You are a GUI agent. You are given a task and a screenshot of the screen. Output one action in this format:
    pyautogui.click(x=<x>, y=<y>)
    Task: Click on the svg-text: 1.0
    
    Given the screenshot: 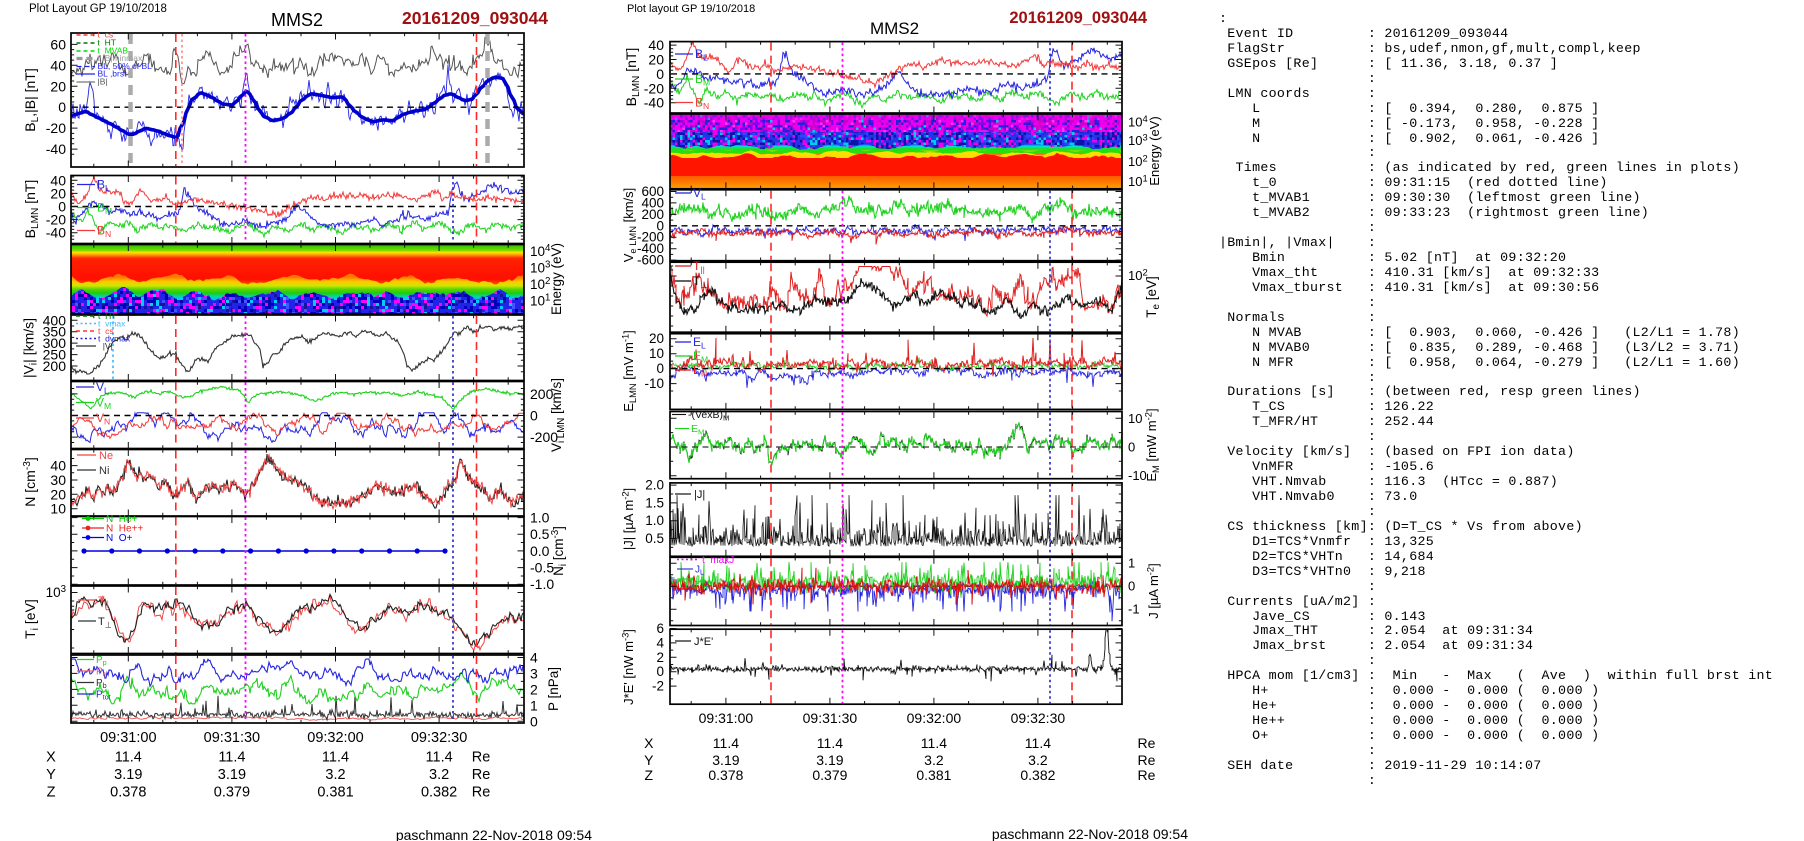 What is the action you would take?
    pyautogui.click(x=654, y=520)
    